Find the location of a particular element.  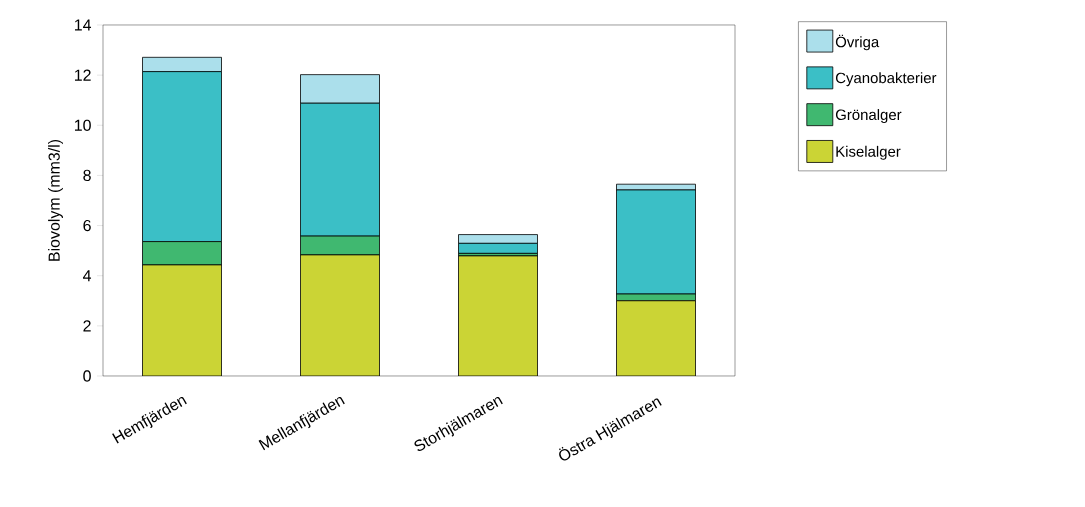

legend-label: Övriga is located at coordinates (857, 42).